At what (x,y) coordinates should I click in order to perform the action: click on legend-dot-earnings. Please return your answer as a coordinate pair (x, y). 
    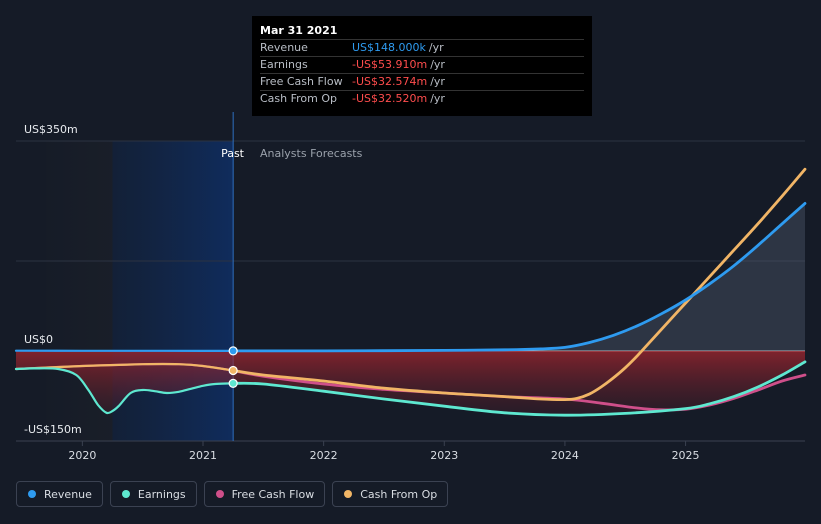
    Looking at the image, I should click on (125, 494).